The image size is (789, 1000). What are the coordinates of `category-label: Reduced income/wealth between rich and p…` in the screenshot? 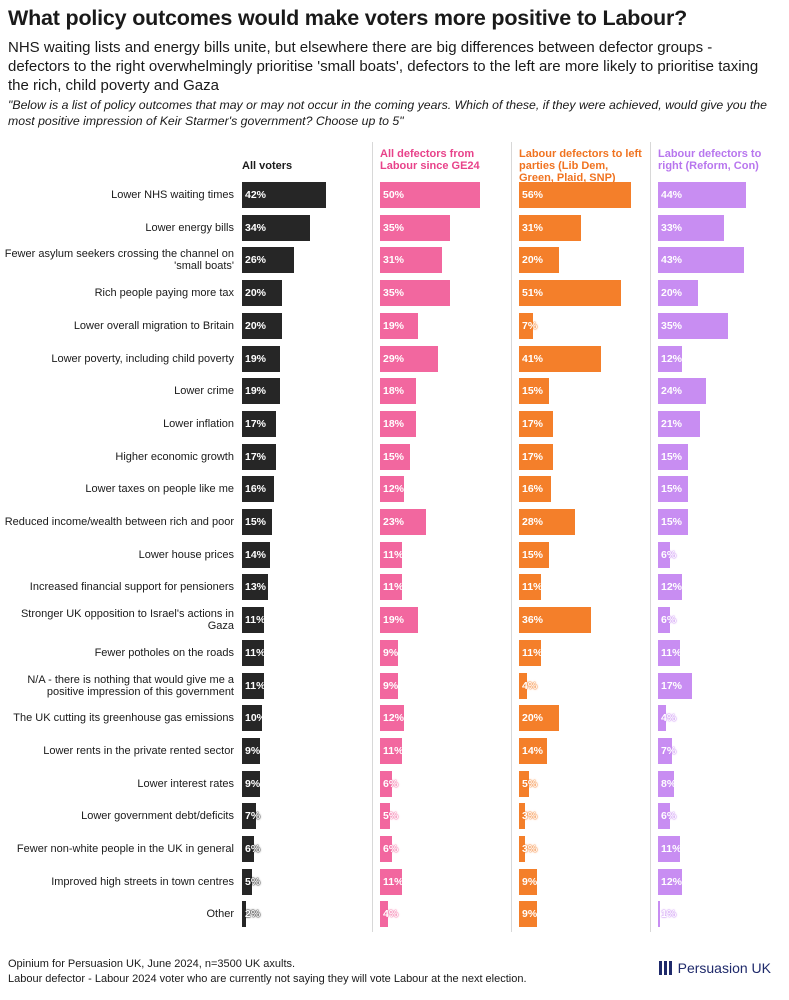 It's located at (119, 522).